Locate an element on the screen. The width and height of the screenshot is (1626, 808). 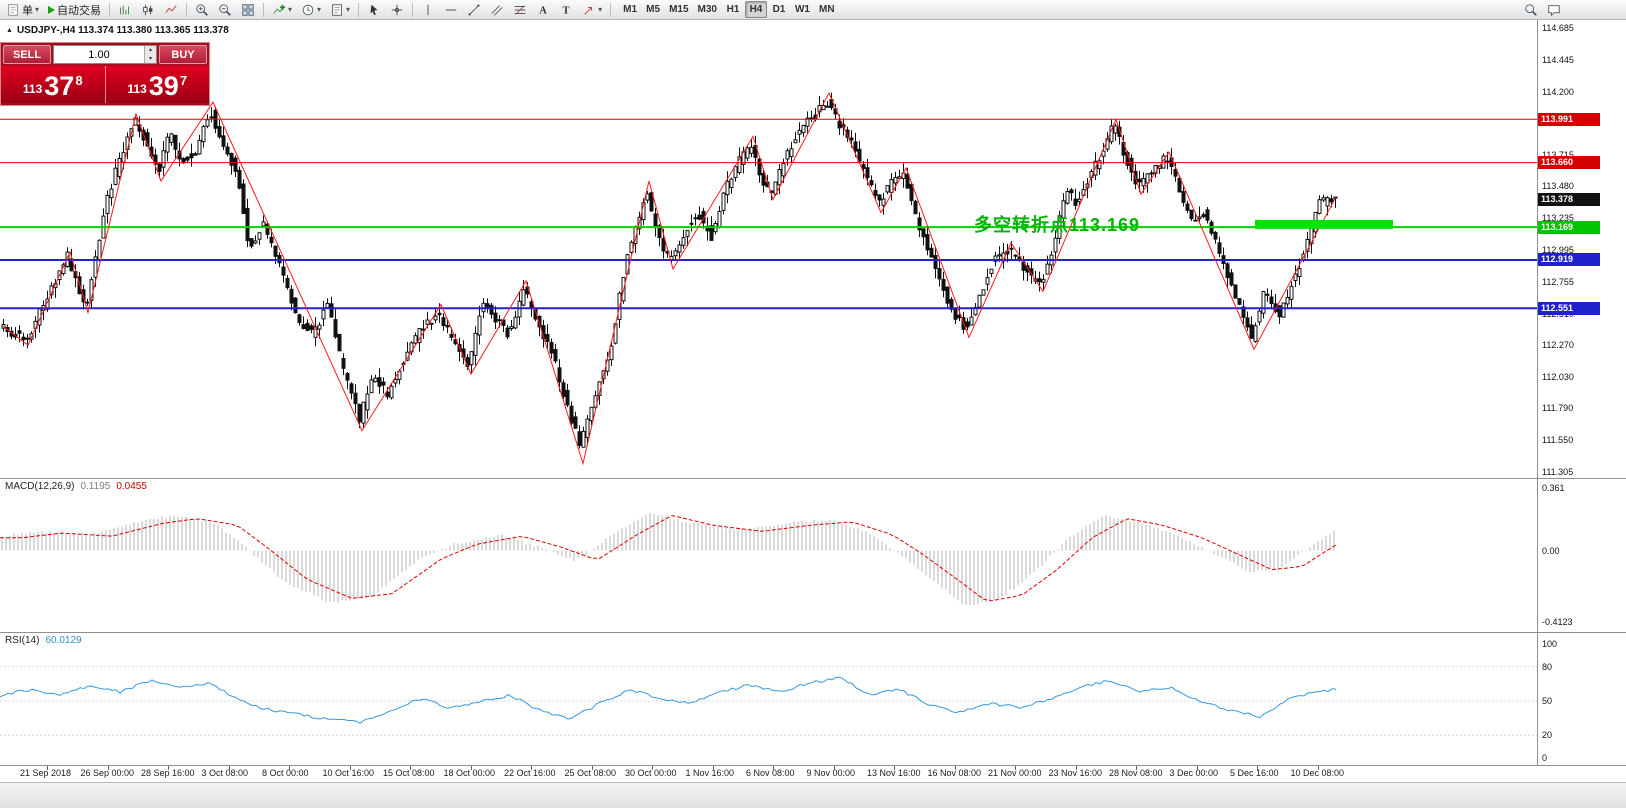
volume-input is located at coordinates (99, 54).